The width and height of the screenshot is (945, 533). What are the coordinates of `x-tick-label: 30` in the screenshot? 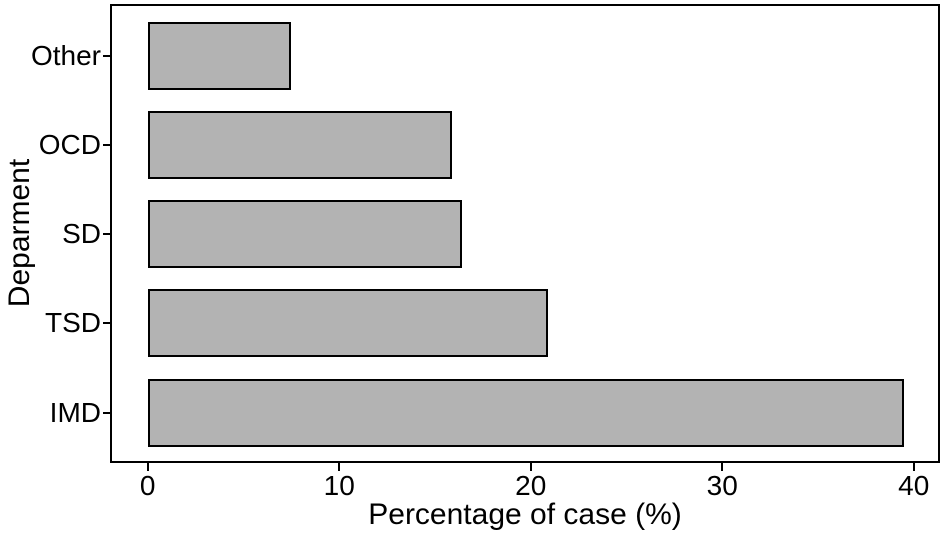 It's located at (722, 485).